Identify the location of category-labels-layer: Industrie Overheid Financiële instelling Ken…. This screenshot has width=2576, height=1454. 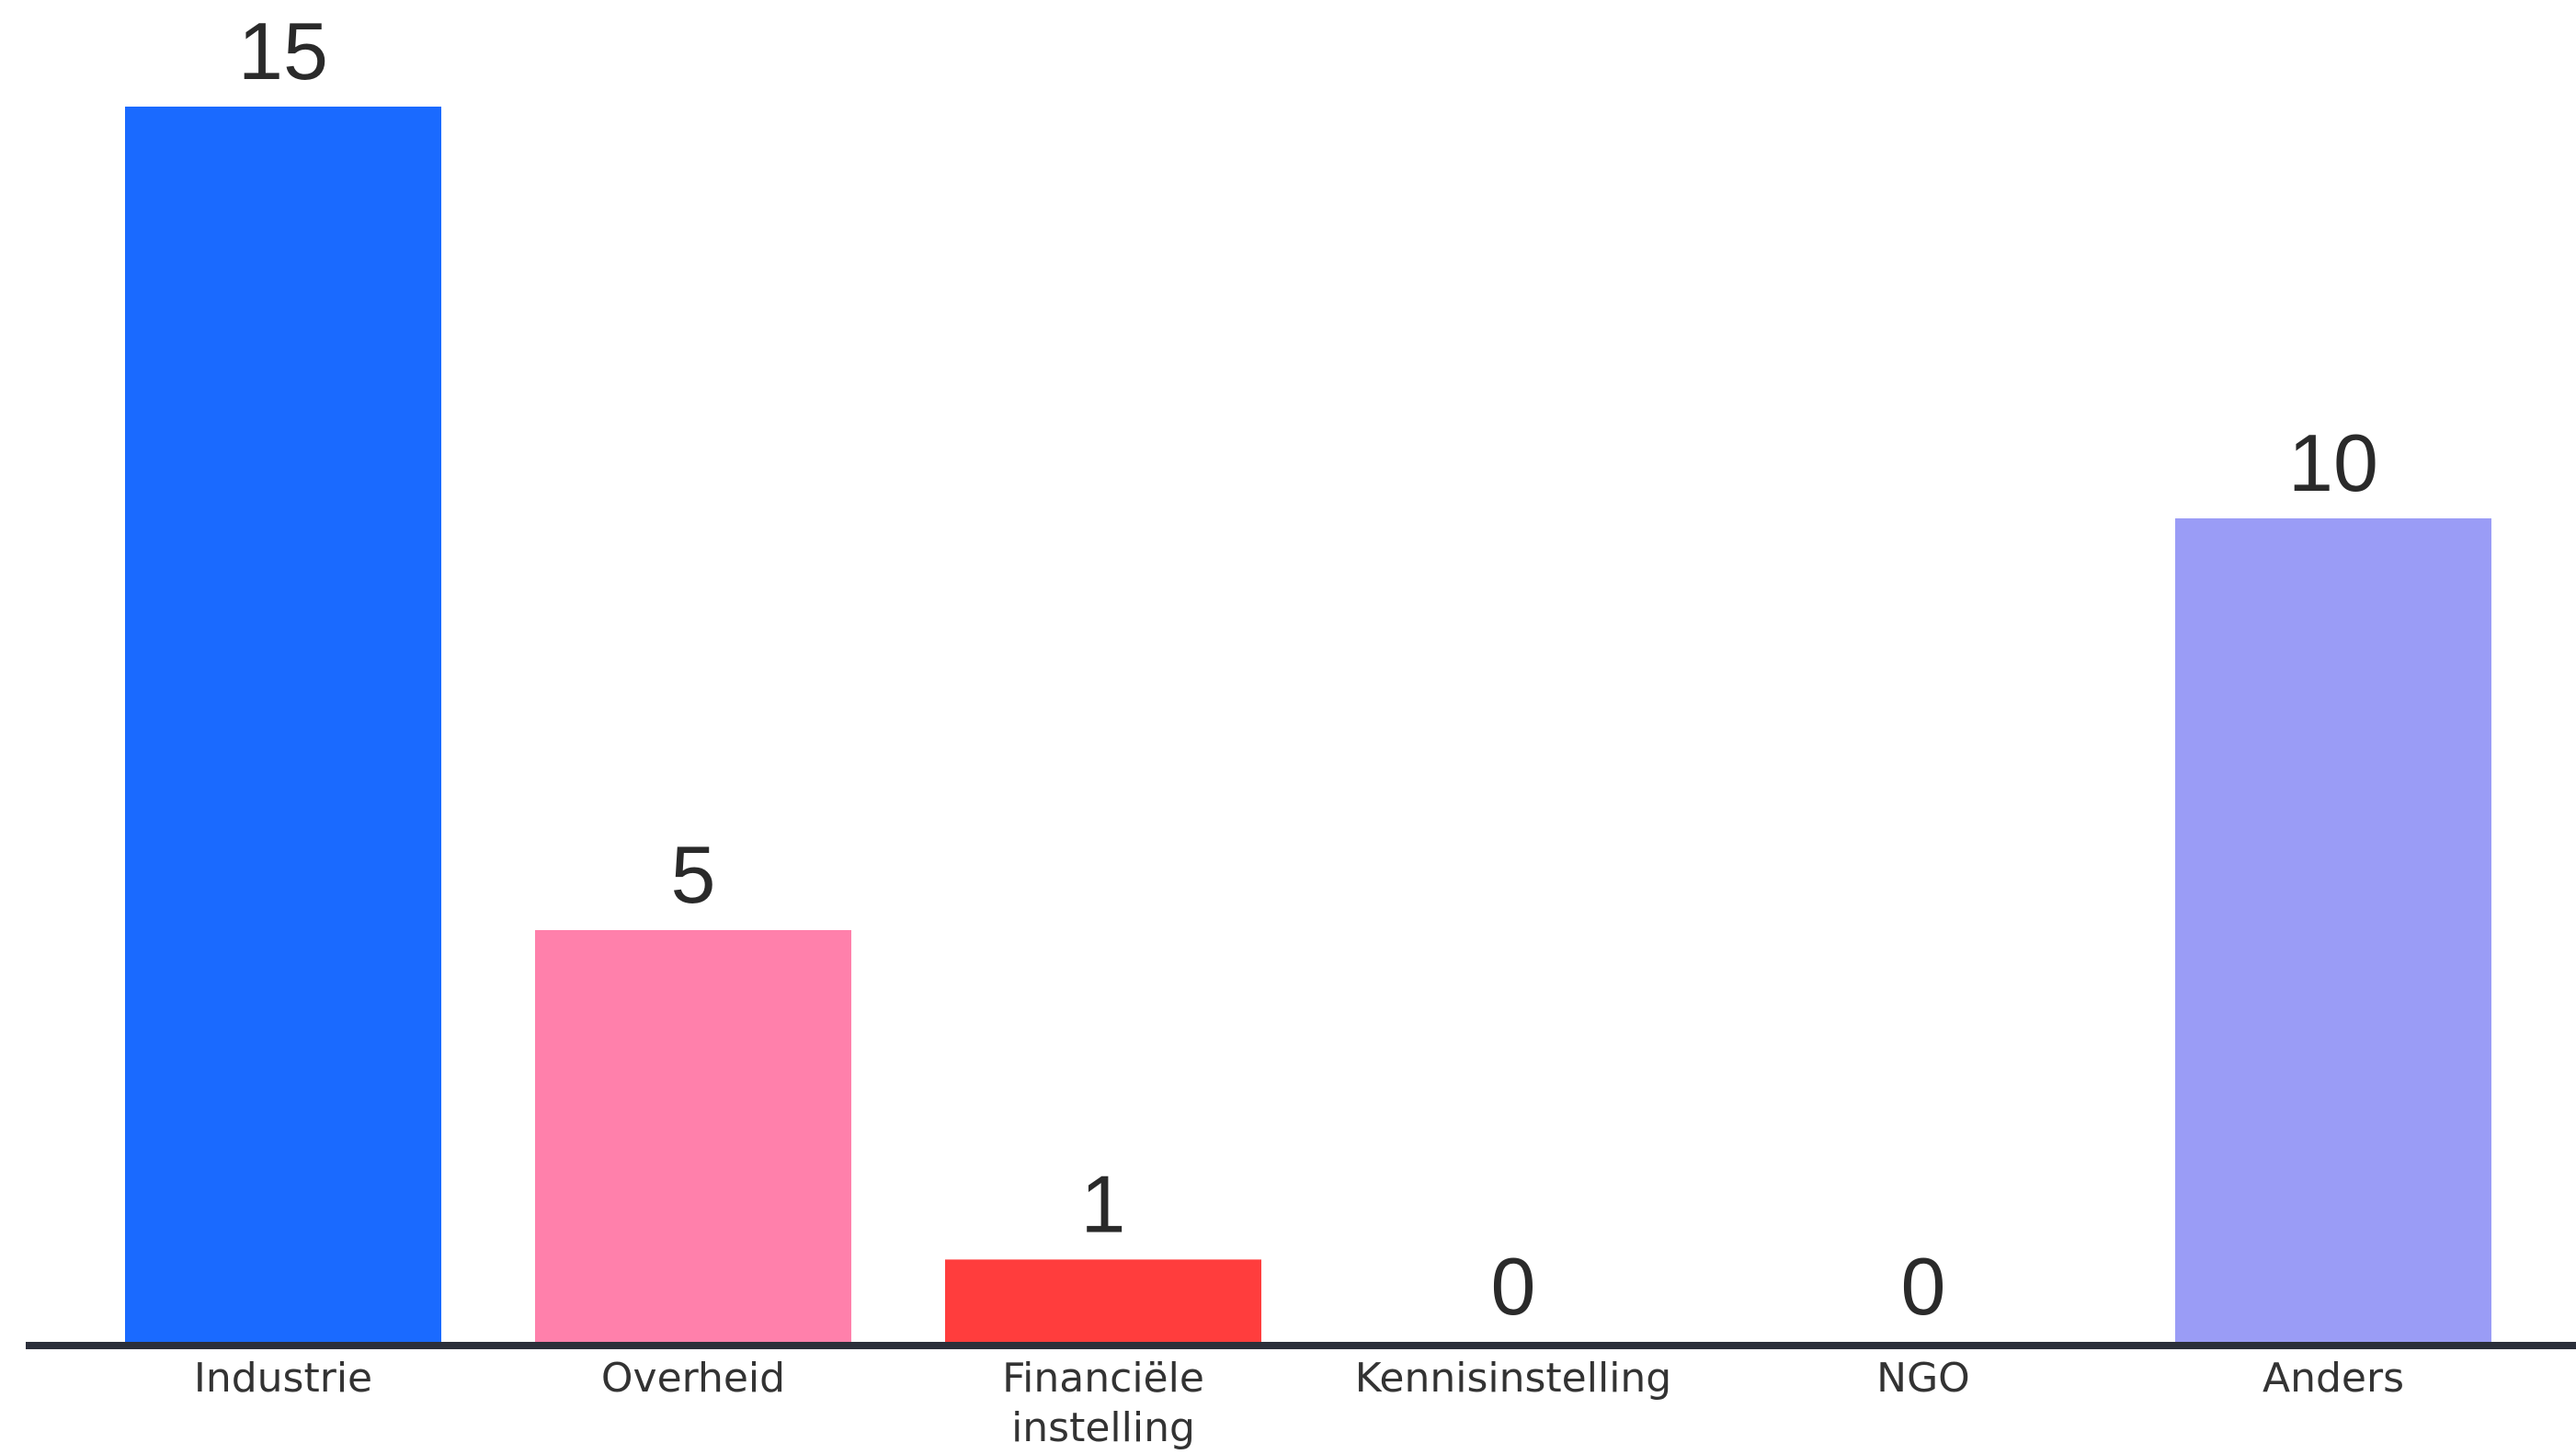
(1299, 1403).